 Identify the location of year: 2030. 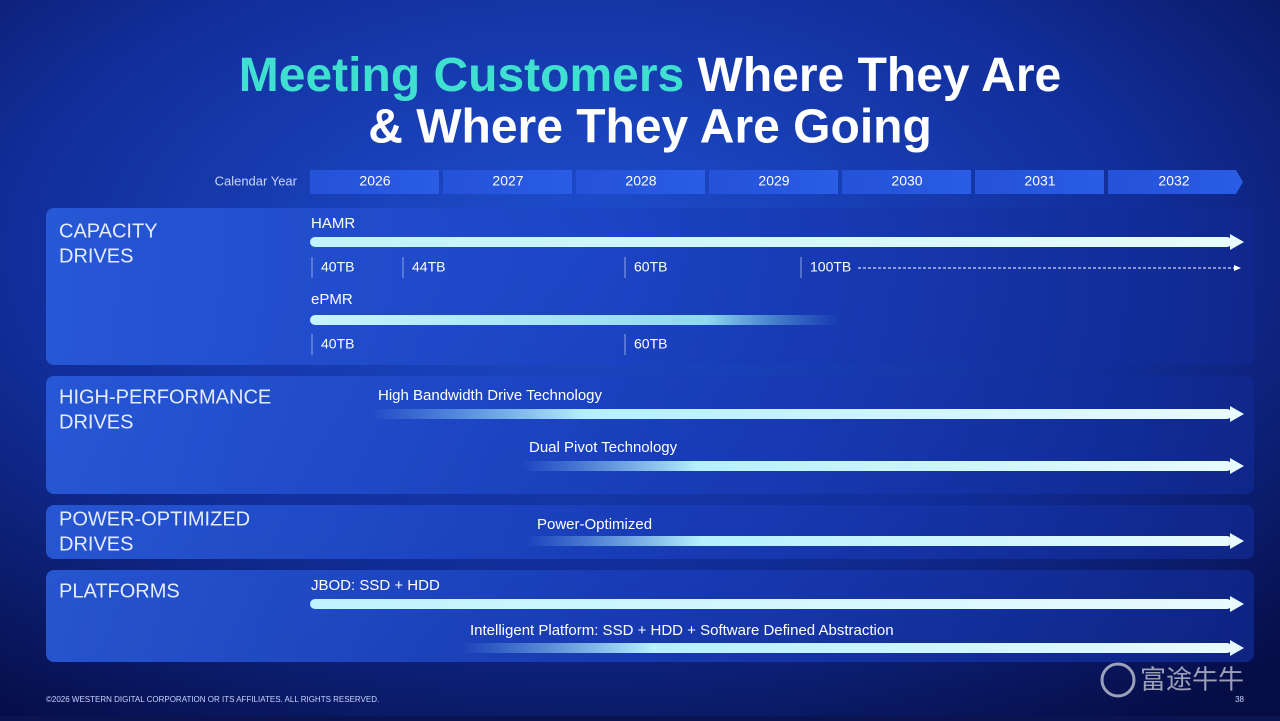
(906, 181).